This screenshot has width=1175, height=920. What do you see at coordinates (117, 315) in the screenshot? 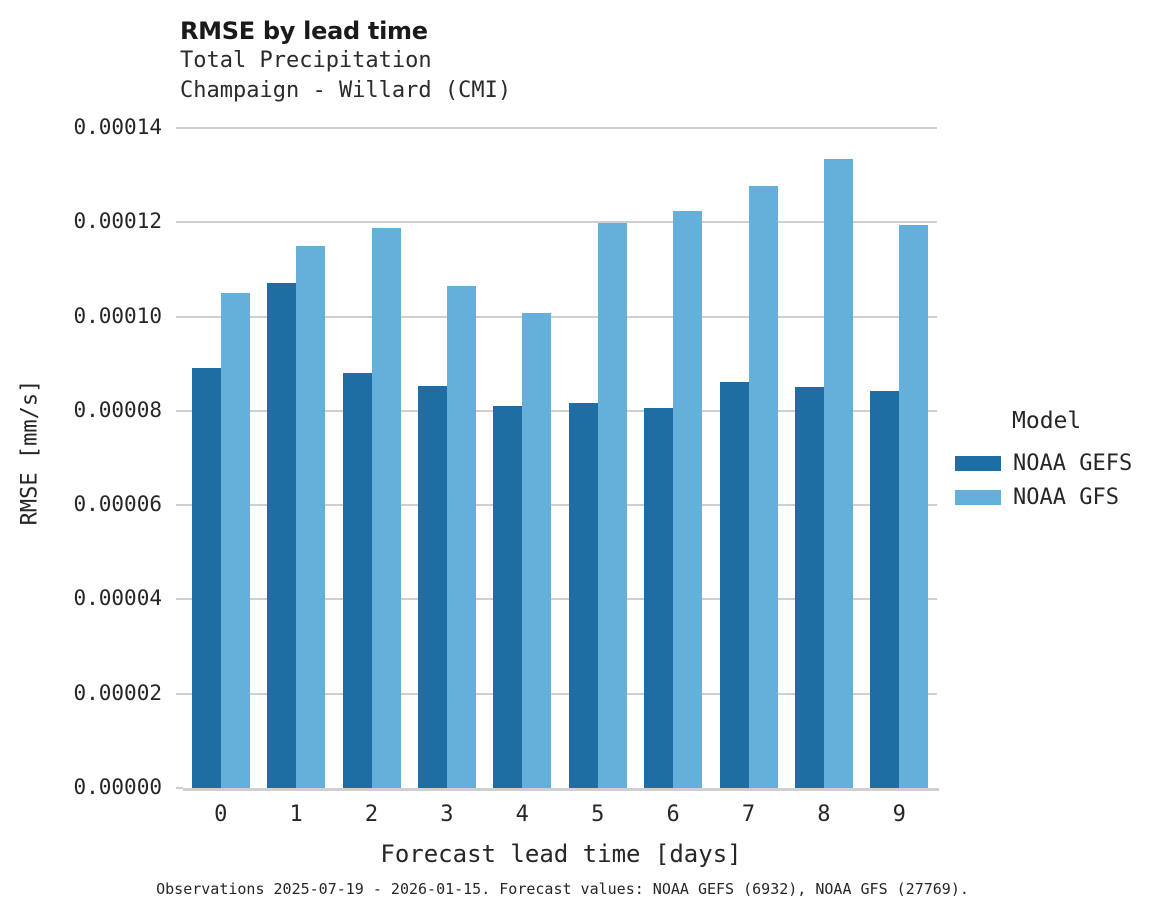
I see `y-tick-label: 0.00010` at bounding box center [117, 315].